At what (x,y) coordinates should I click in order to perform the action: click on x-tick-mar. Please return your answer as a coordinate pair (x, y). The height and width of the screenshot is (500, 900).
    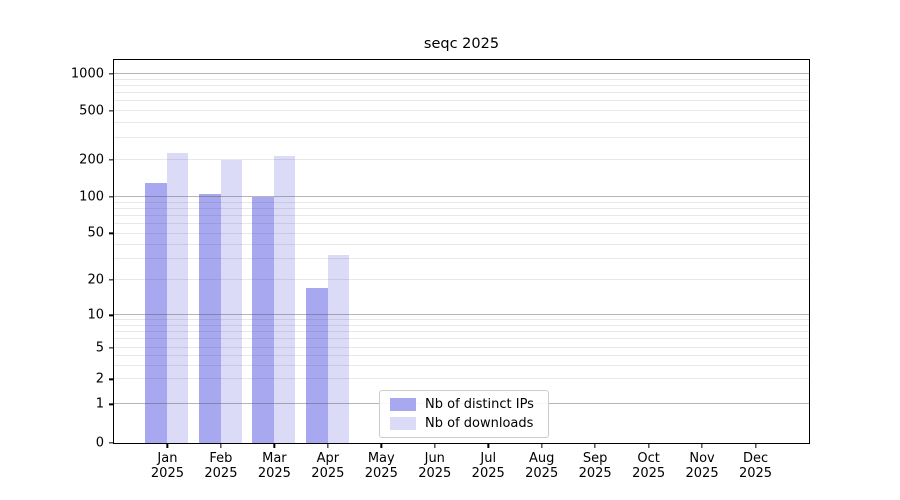
    Looking at the image, I should click on (274, 445).